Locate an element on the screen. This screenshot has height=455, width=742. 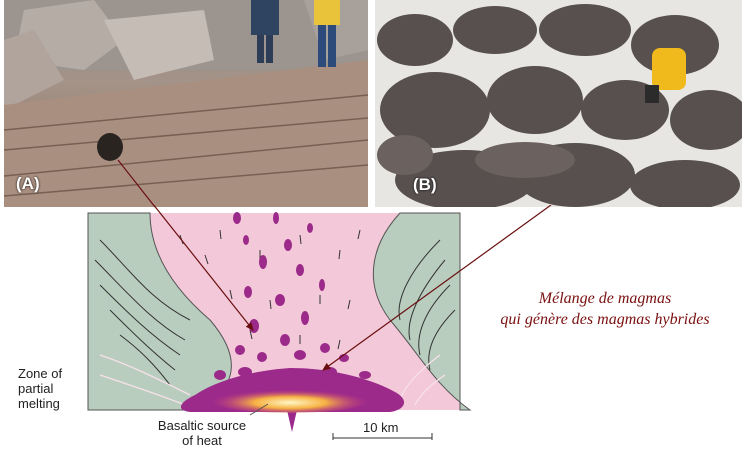
photo-b-label: (B) is located at coordinates (425, 184).